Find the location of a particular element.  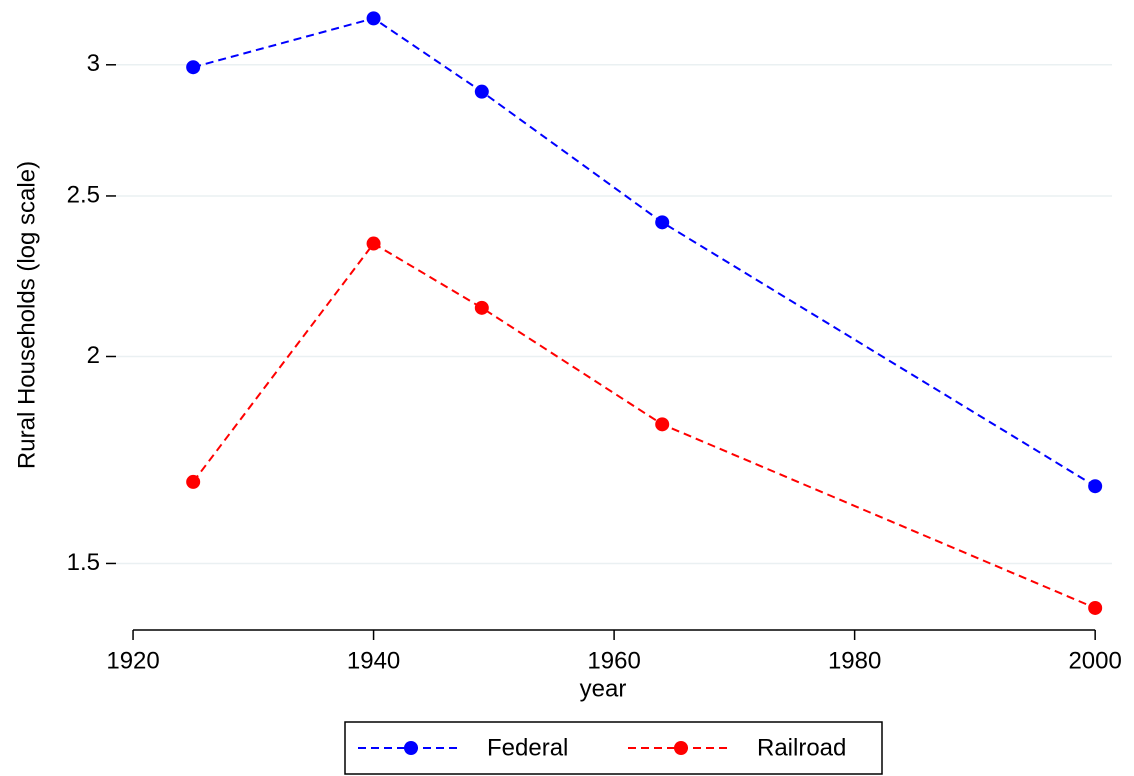

legend-label: Railroad is located at coordinates (801, 747).